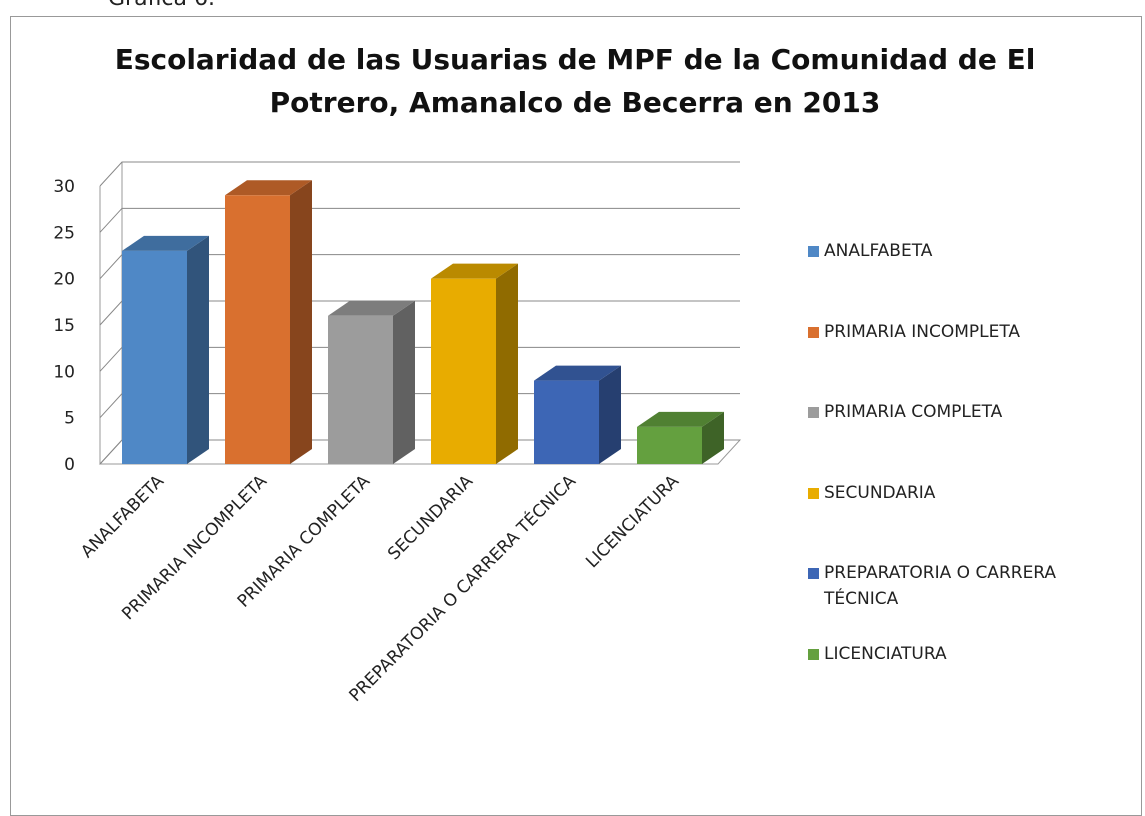 Image resolution: width=1145 pixels, height=816 pixels. What do you see at coordinates (430, 517) in the screenshot?
I see `x-tick-label: SECUNDARIA` at bounding box center [430, 517].